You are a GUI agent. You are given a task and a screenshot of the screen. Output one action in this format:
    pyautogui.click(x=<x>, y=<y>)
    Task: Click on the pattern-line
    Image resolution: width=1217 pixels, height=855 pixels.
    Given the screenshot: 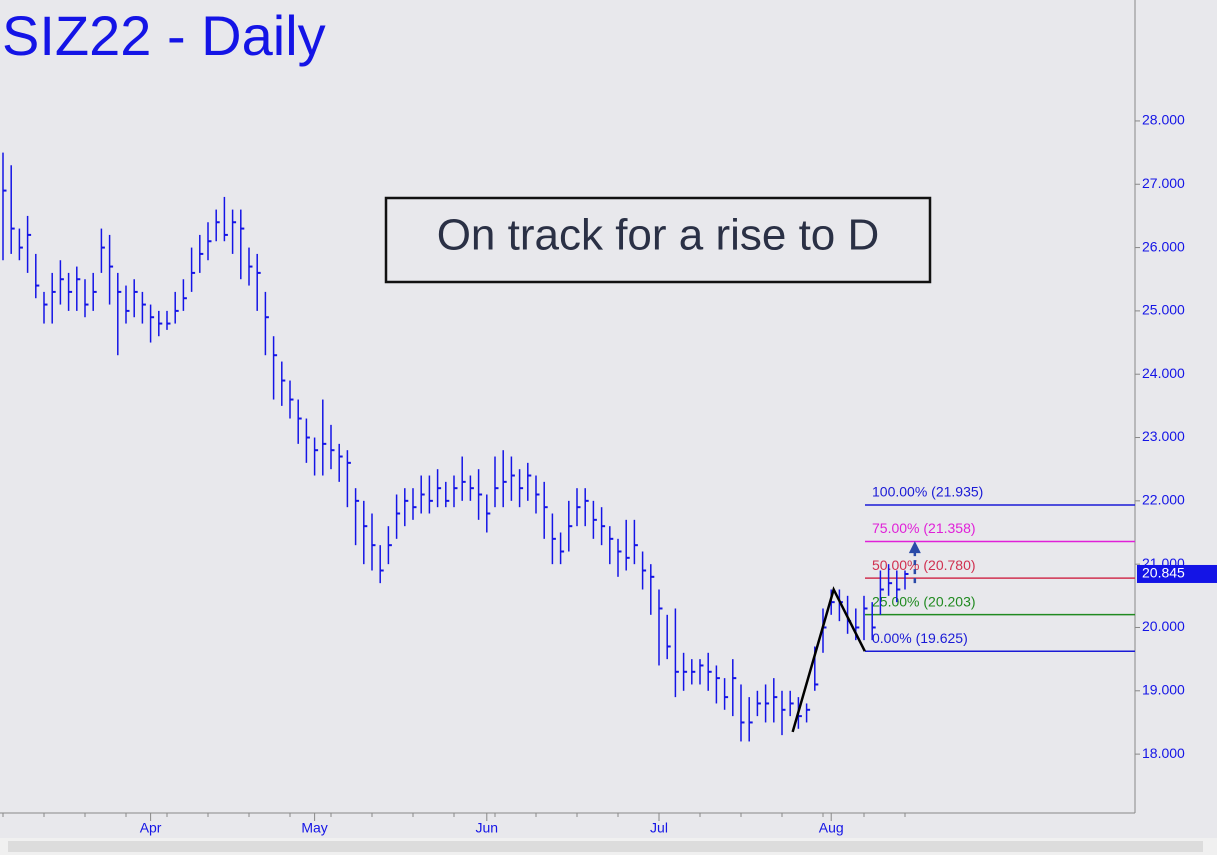 What is the action you would take?
    pyautogui.click(x=828, y=659)
    